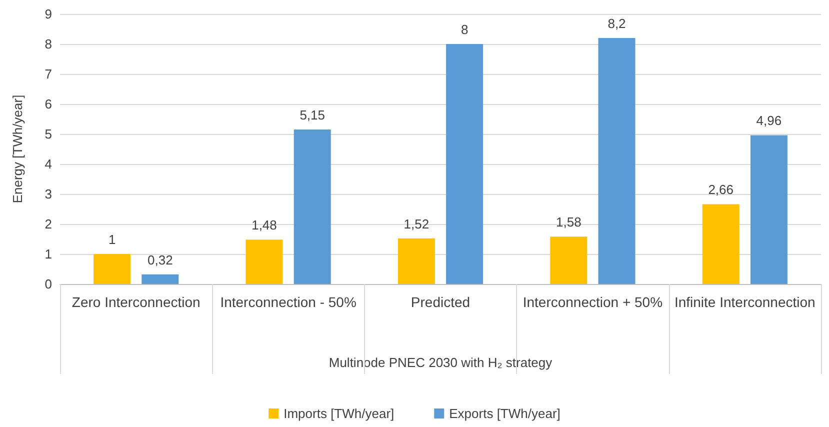 This screenshot has height=427, width=829. What do you see at coordinates (288, 302) in the screenshot?
I see `x-tick-label: Interconnection - 50%` at bounding box center [288, 302].